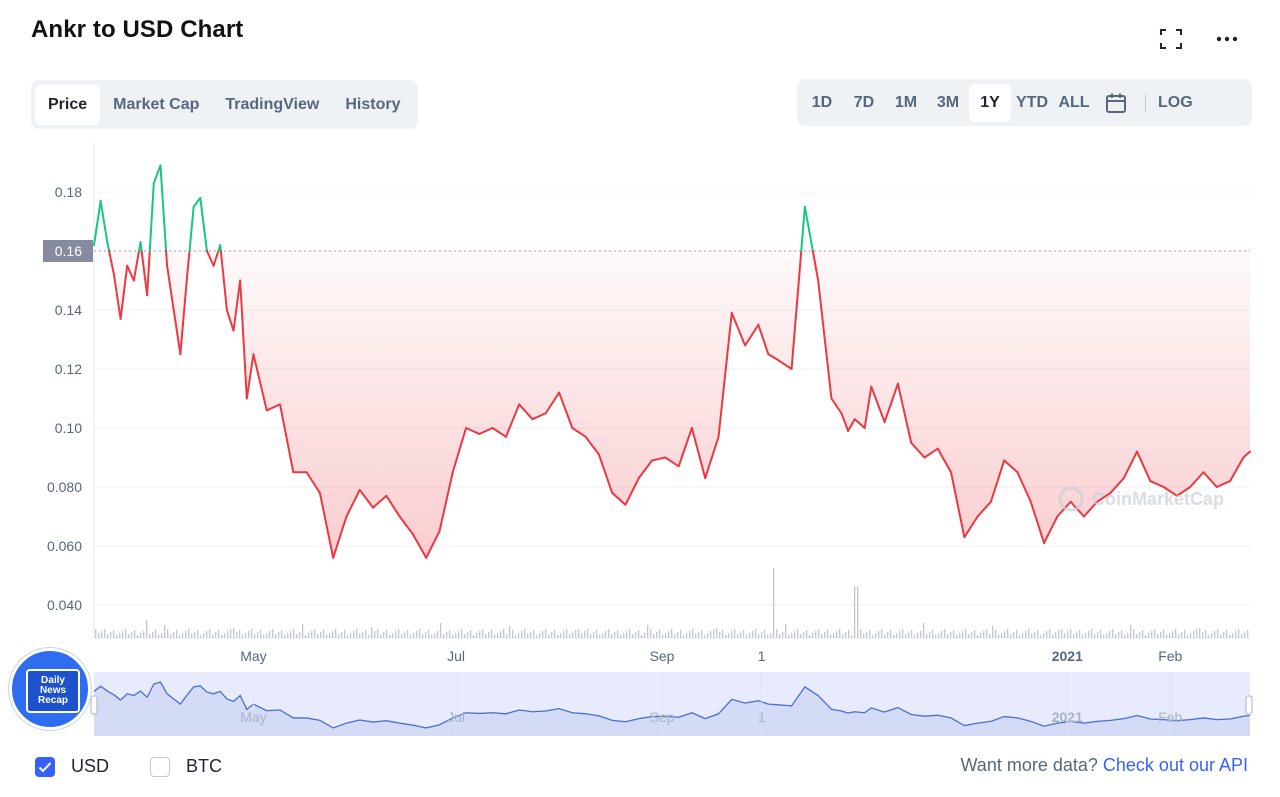 This screenshot has width=1280, height=797. Describe the element at coordinates (864, 102) in the screenshot. I see `range-7d: 7D` at that location.